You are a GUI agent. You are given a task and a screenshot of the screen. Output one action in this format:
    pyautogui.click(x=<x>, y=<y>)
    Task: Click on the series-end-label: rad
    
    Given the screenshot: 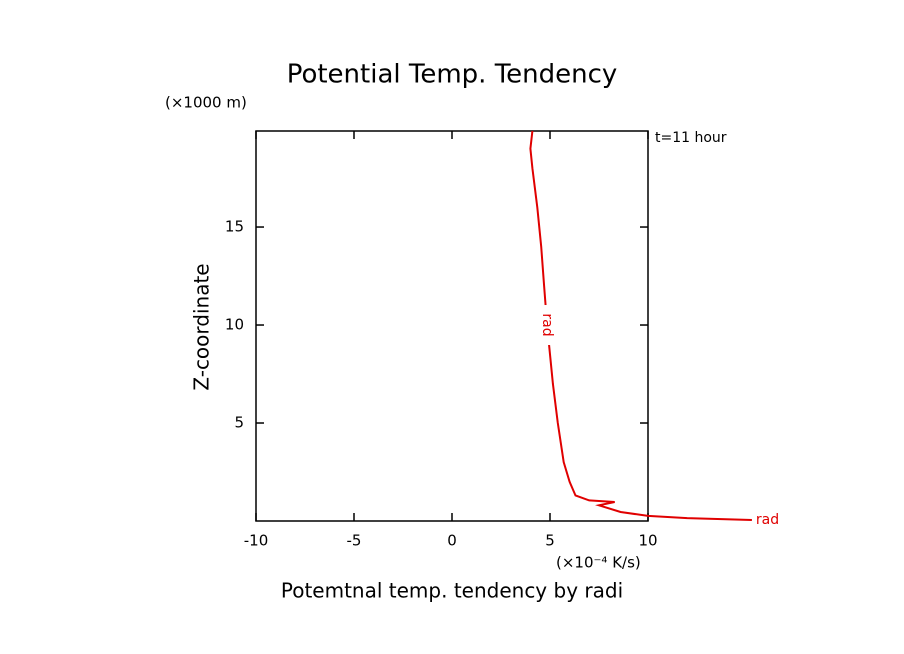 What is the action you would take?
    pyautogui.click(x=767, y=520)
    